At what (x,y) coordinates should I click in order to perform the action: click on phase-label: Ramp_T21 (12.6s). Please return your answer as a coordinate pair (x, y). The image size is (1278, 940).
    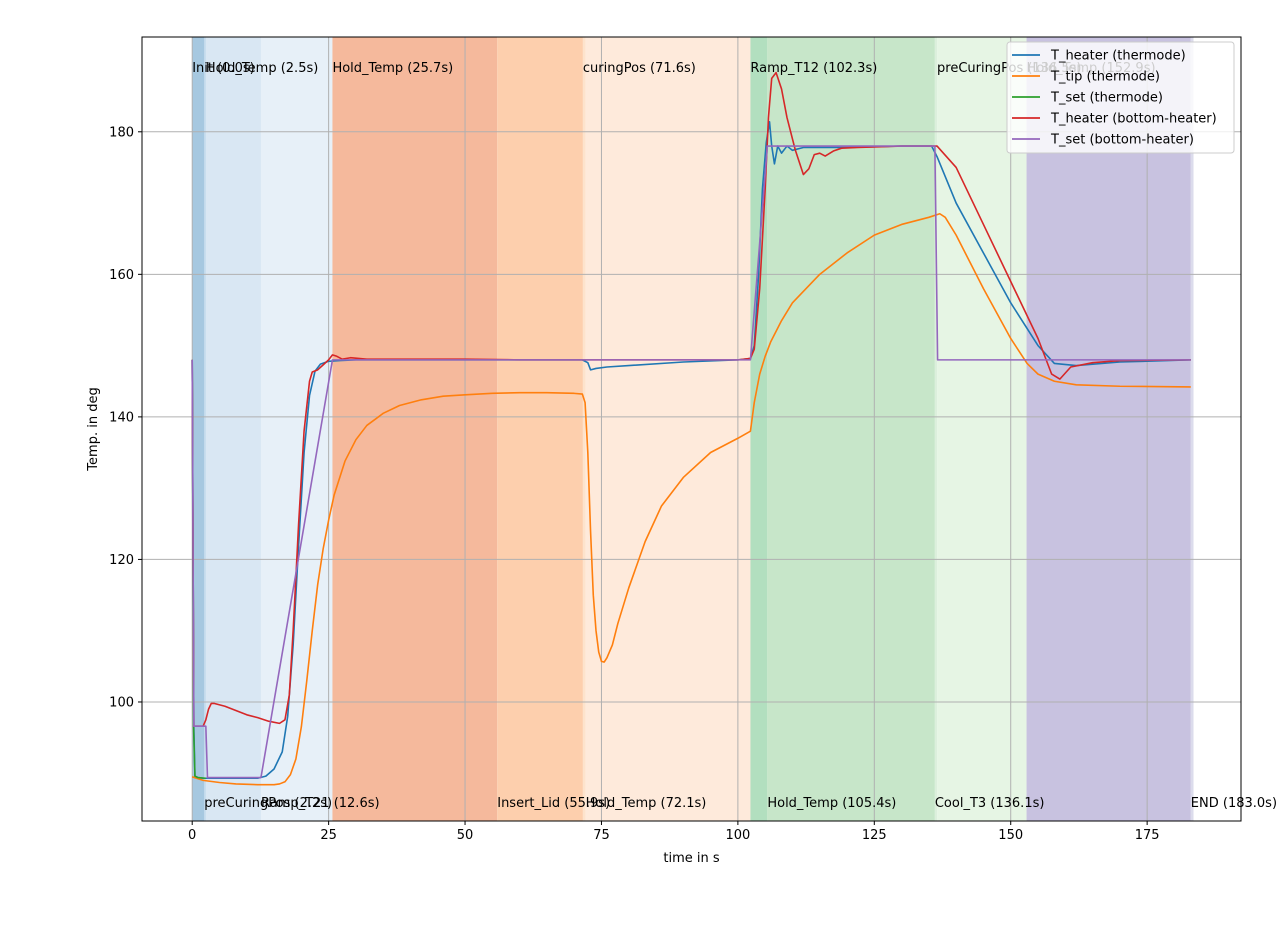
    Looking at the image, I should click on (320, 803).